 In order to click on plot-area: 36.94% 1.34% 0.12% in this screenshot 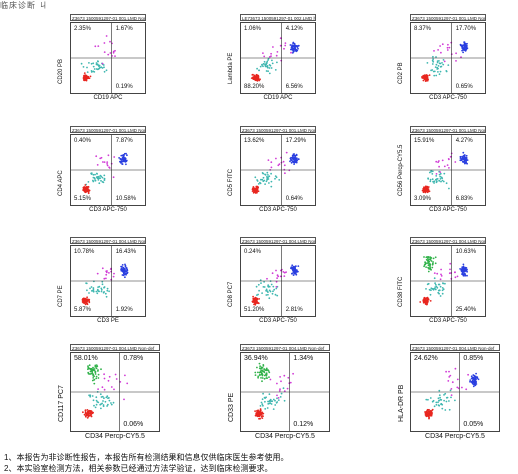, I will do `click(285, 392)`.